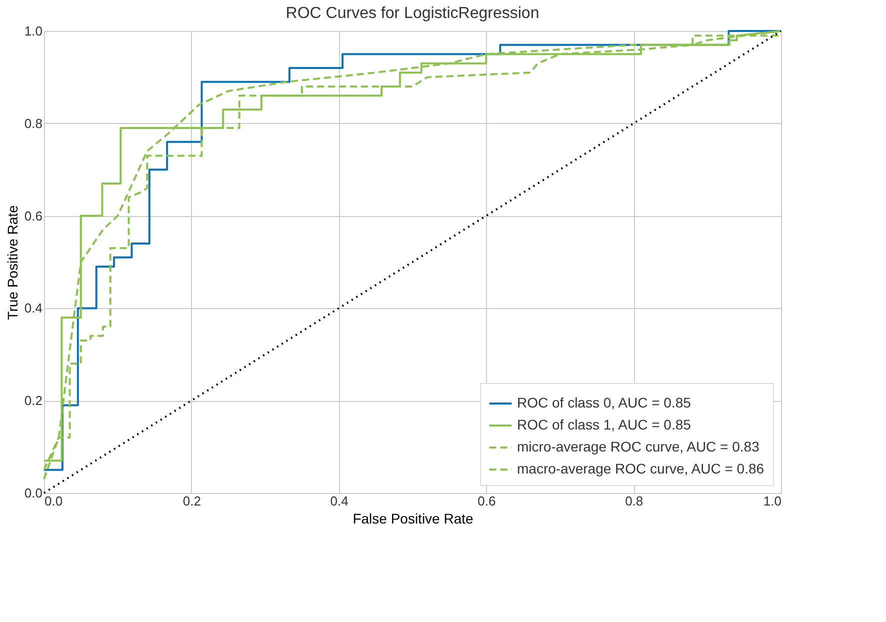 The height and width of the screenshot is (622, 886). Describe the element at coordinates (339, 501) in the screenshot. I see `x-tick-label: 0.4` at that location.